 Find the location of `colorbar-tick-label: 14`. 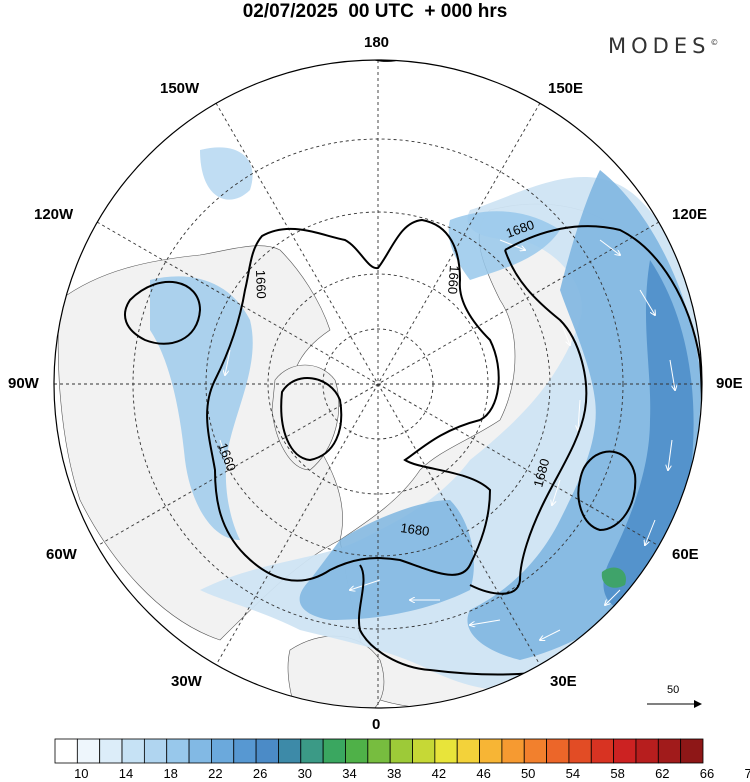

colorbar-tick-label: 14 is located at coordinates (126, 773).